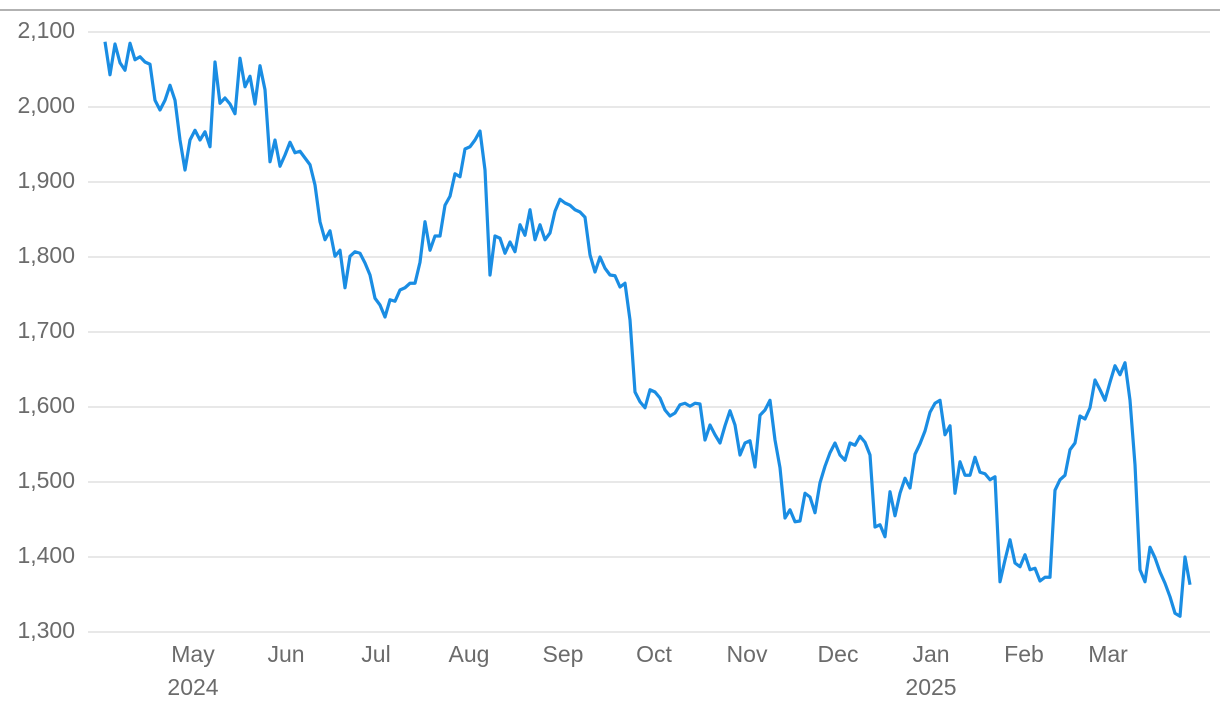  Describe the element at coordinates (192, 687) in the screenshot. I see `x-year-label: 2024` at that location.